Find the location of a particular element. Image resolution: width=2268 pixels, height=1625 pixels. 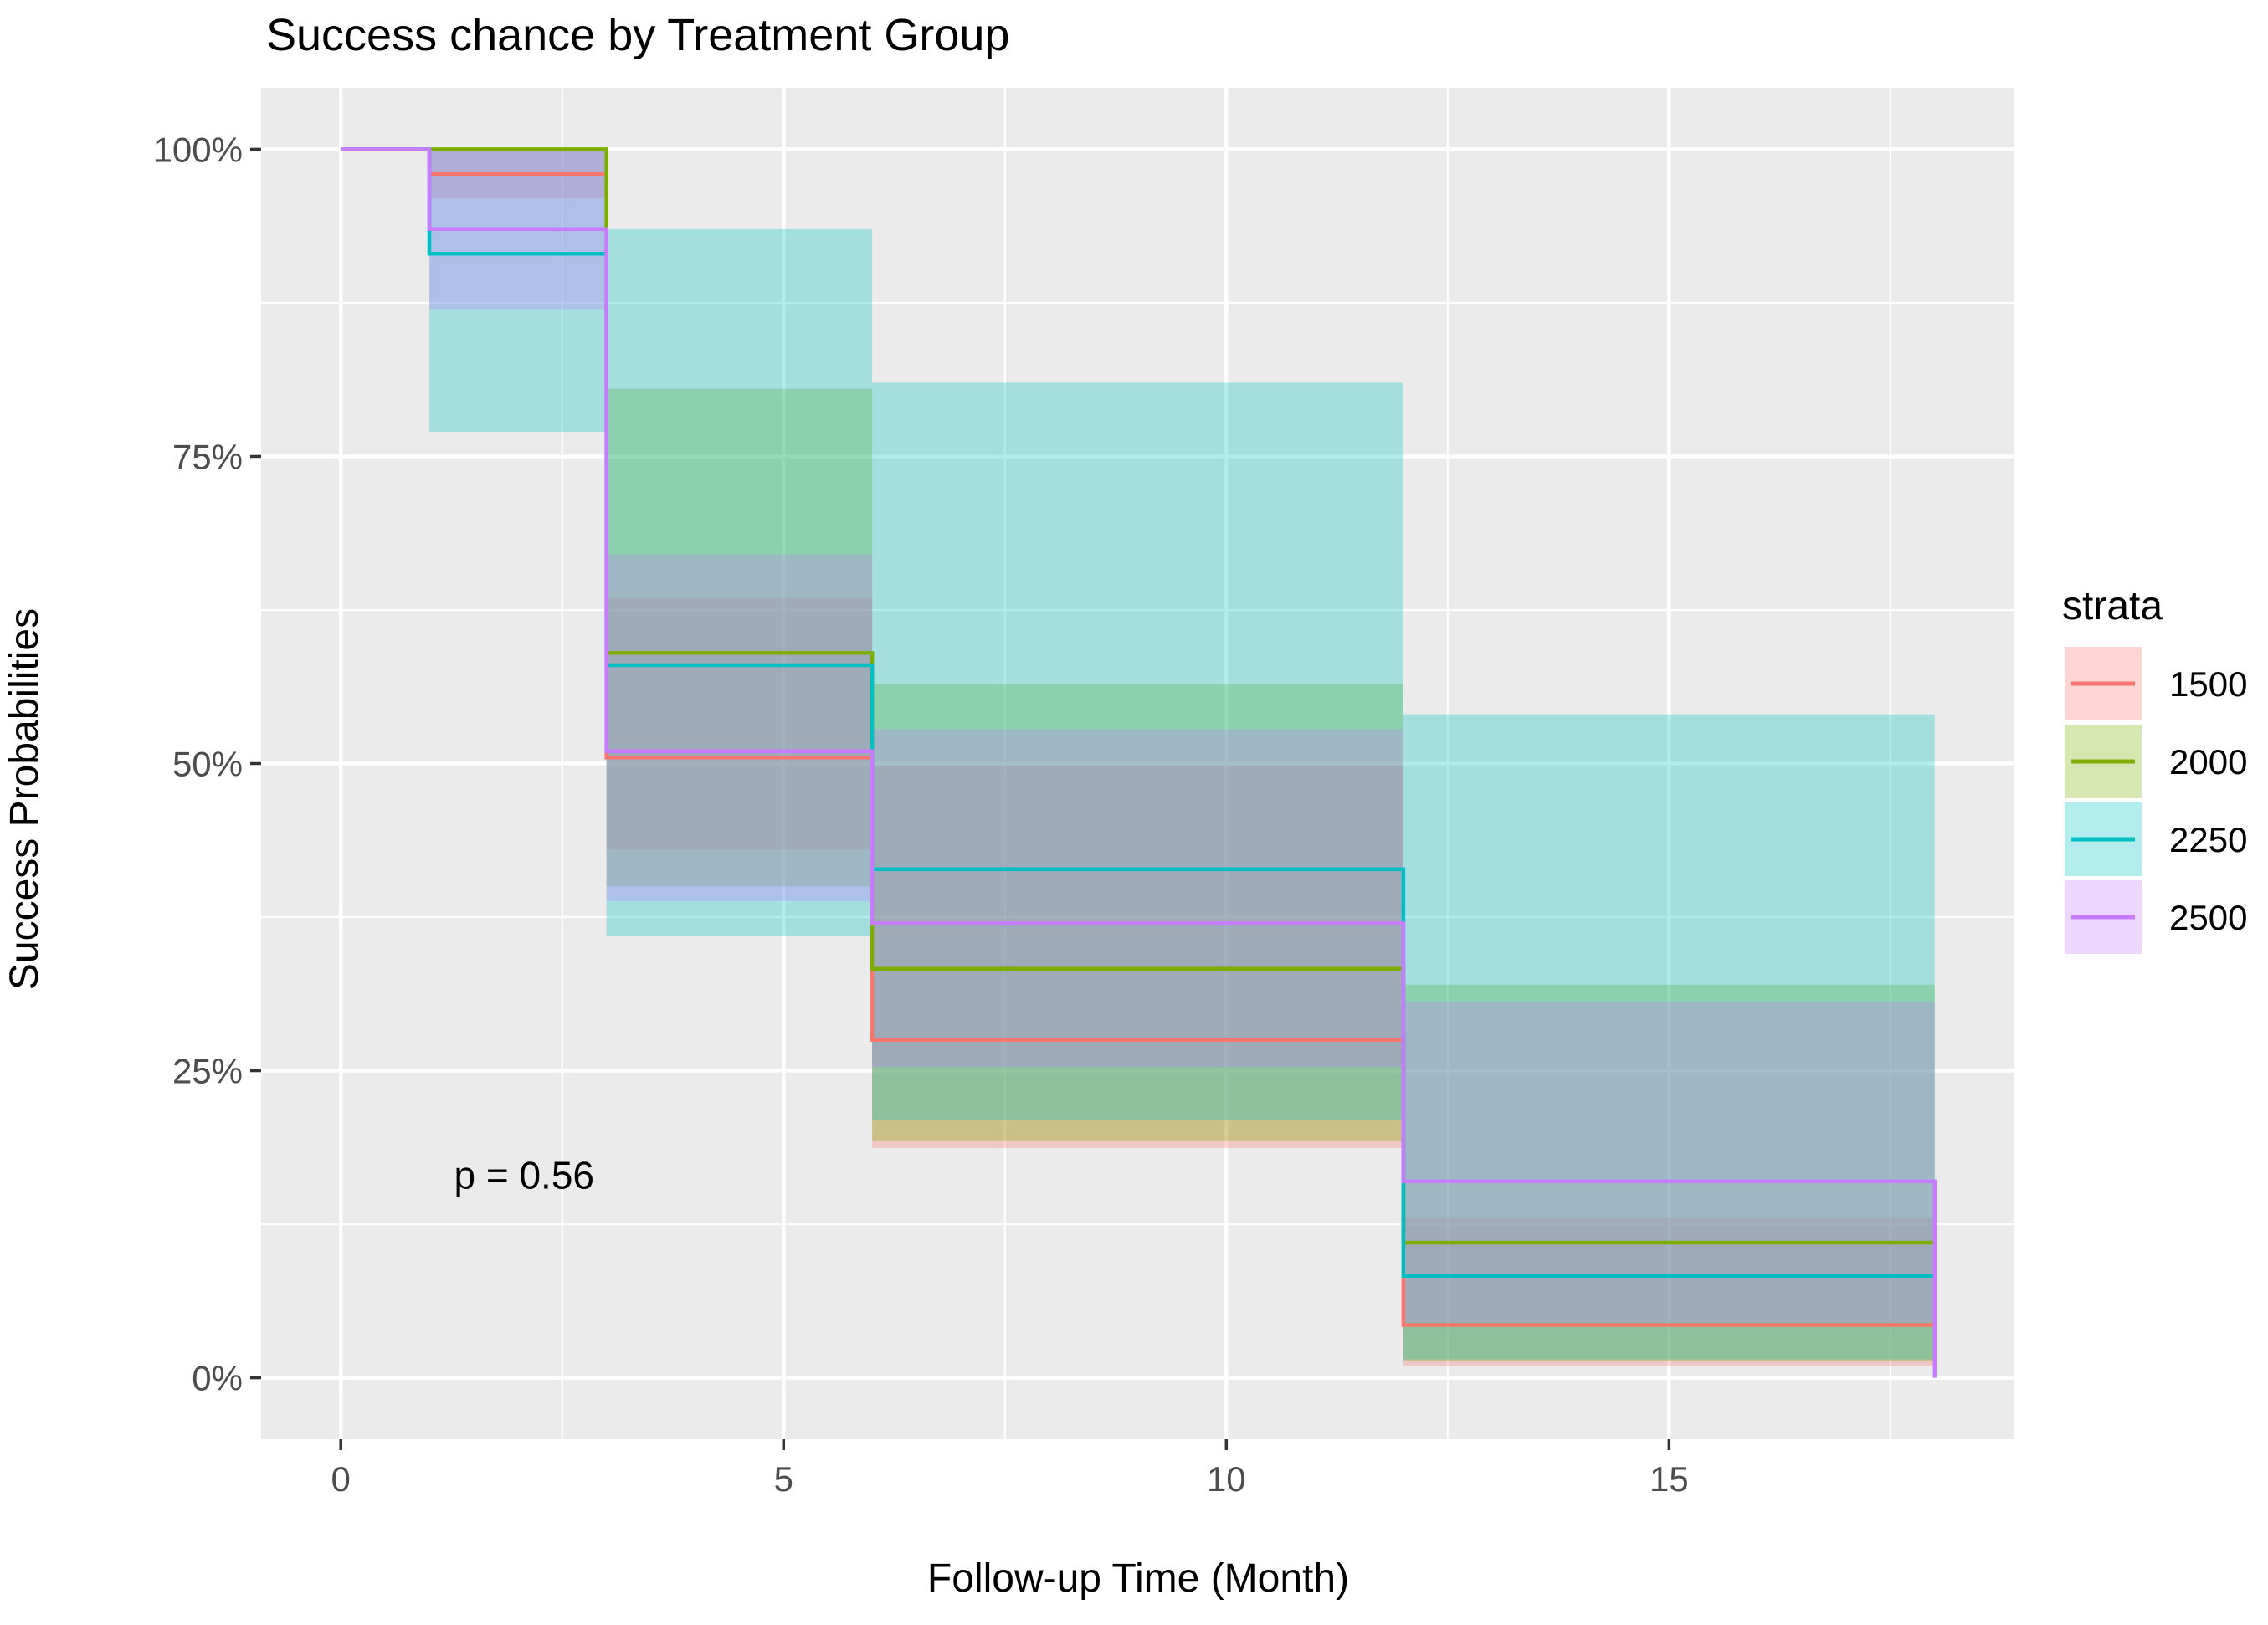

legend-label-2500: 2500 is located at coordinates (2208, 918).